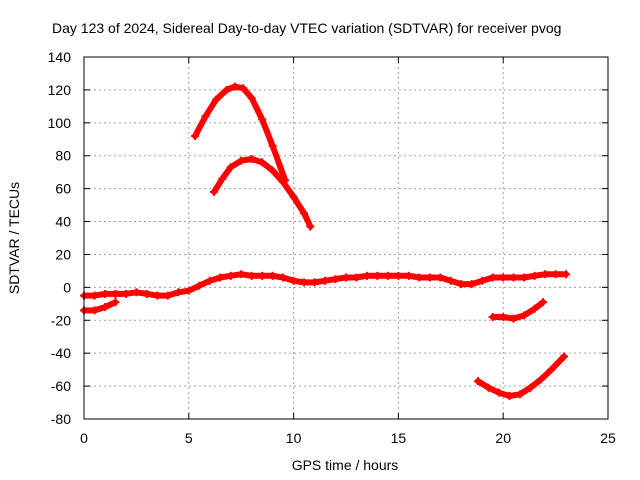 This screenshot has width=640, height=480. I want to click on x-tick-label: 5, so click(189, 438).